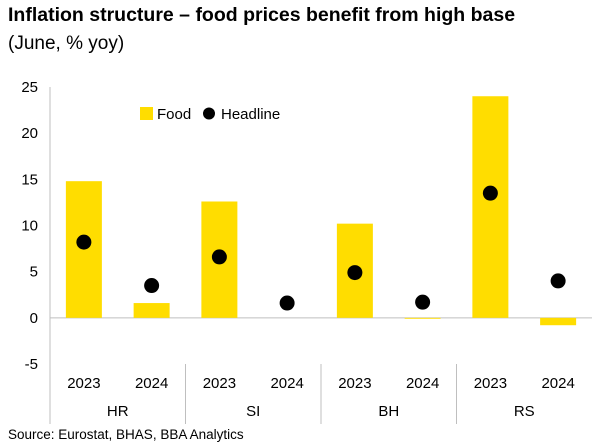 This screenshot has width=600, height=448. Describe the element at coordinates (174, 114) in the screenshot. I see `legend-food-label: Food` at that location.